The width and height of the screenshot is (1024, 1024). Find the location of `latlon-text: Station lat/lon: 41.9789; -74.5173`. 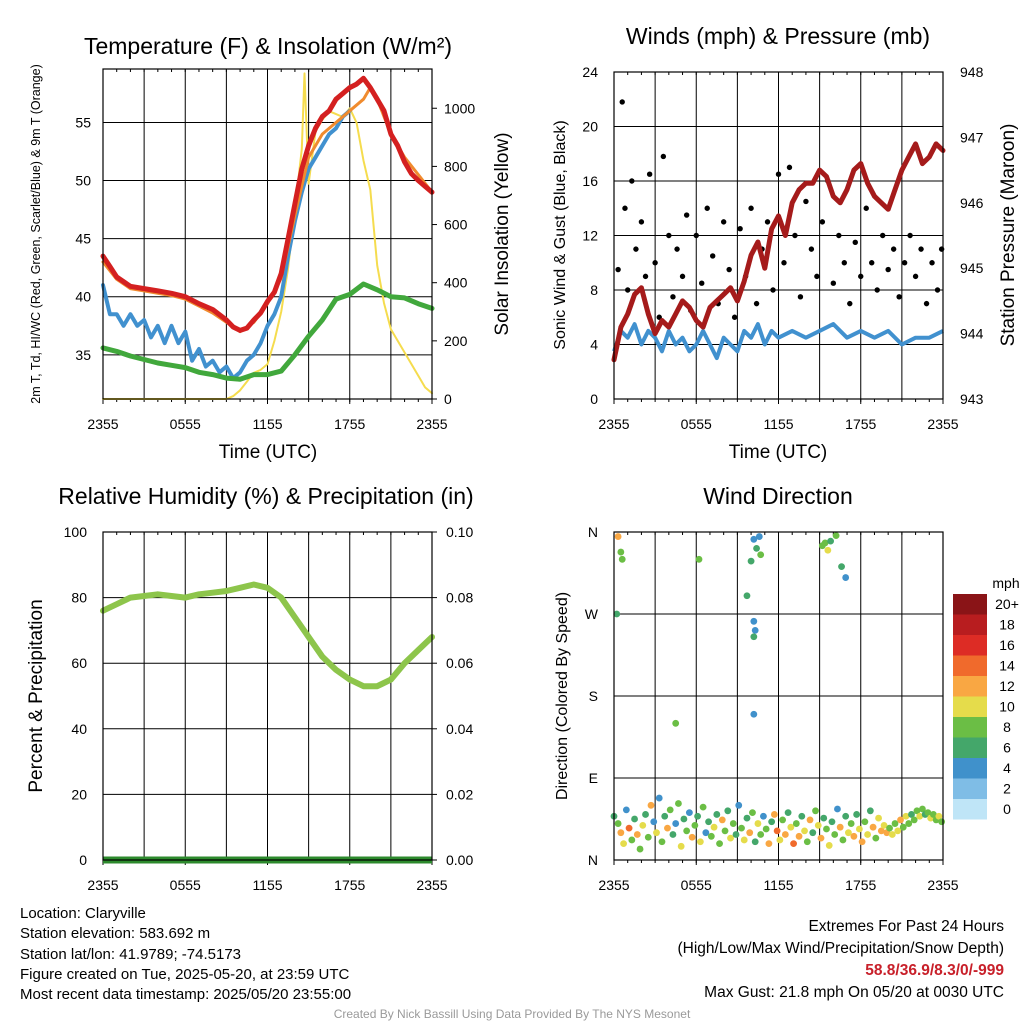

latlon-text: Station lat/lon: 41.9789; -74.5173 is located at coordinates (131, 954).